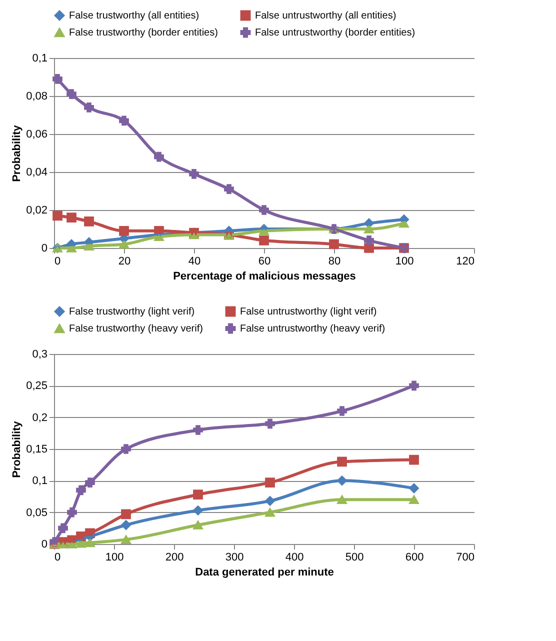 The image size is (556, 641). Describe the element at coordinates (264, 276) in the screenshot. I see `x-axis-title: Percentage of malicious messages` at that location.